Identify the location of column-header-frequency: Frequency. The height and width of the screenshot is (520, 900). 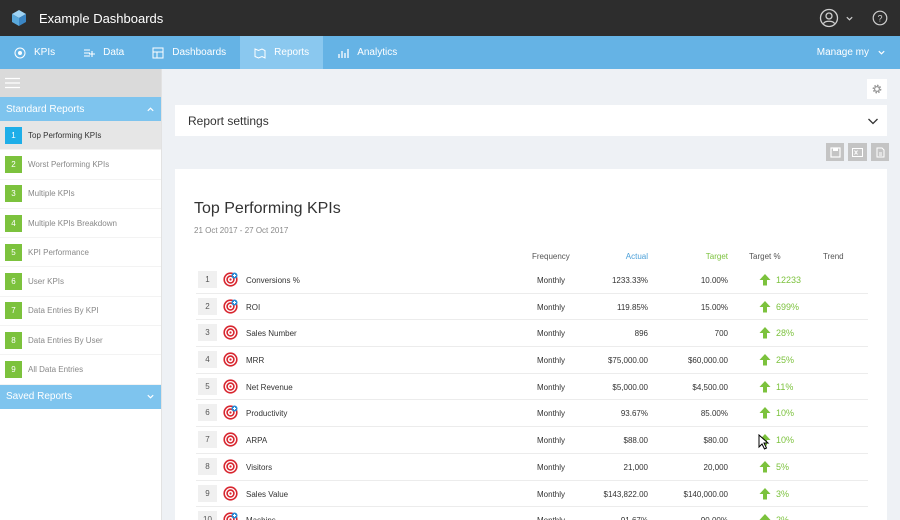
(551, 256).